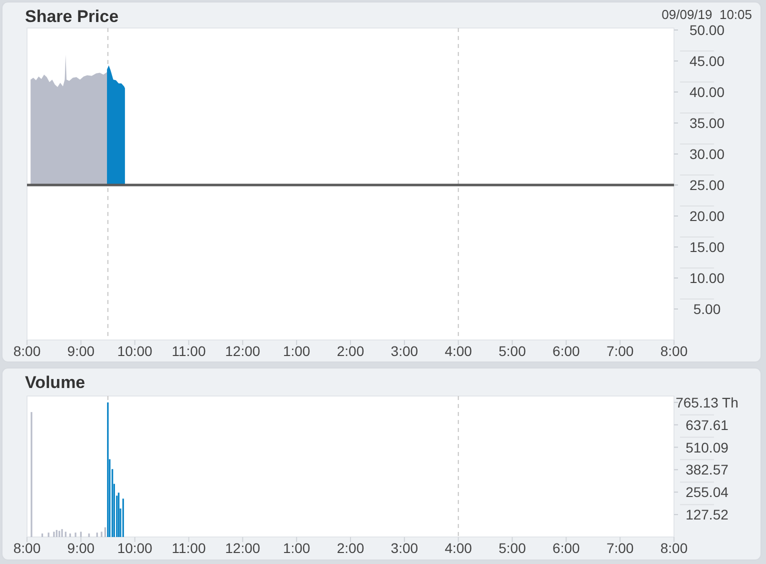  I want to click on y-tick-label: 10.00, so click(707, 278).